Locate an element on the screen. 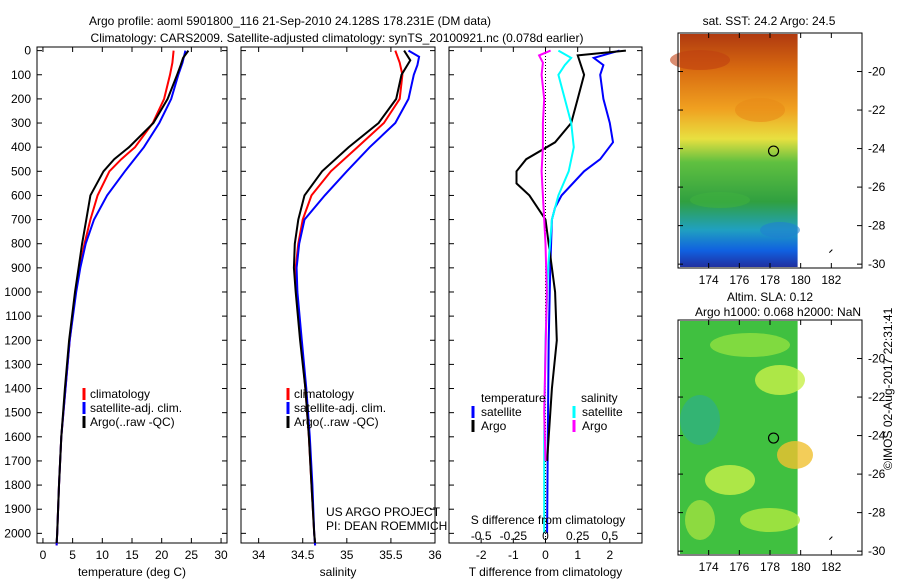 The width and height of the screenshot is (900, 580). x-tick-label: -1 is located at coordinates (513, 555).